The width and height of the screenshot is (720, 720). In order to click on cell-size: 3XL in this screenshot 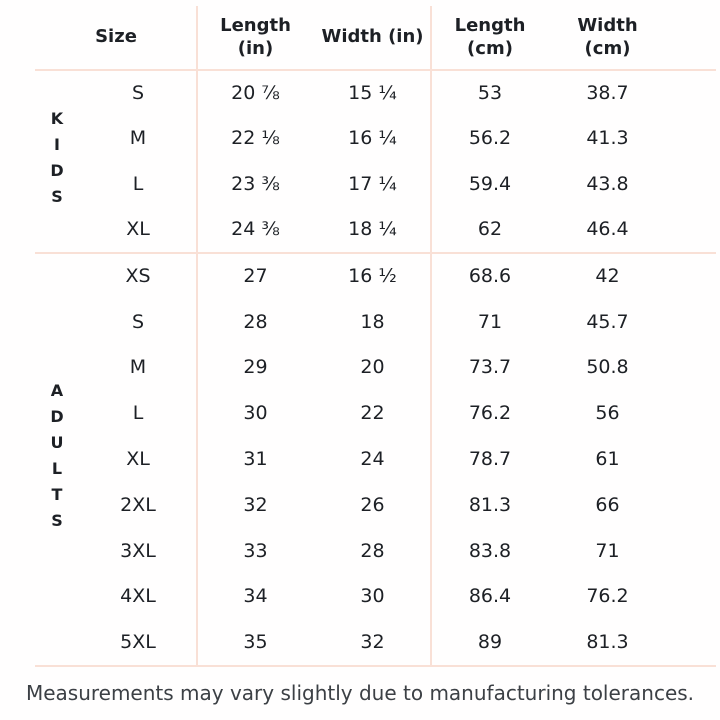, I will do `click(138, 550)`.